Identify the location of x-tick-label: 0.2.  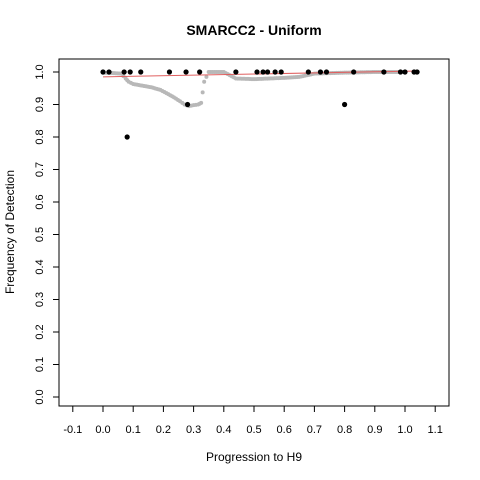
(163, 430).